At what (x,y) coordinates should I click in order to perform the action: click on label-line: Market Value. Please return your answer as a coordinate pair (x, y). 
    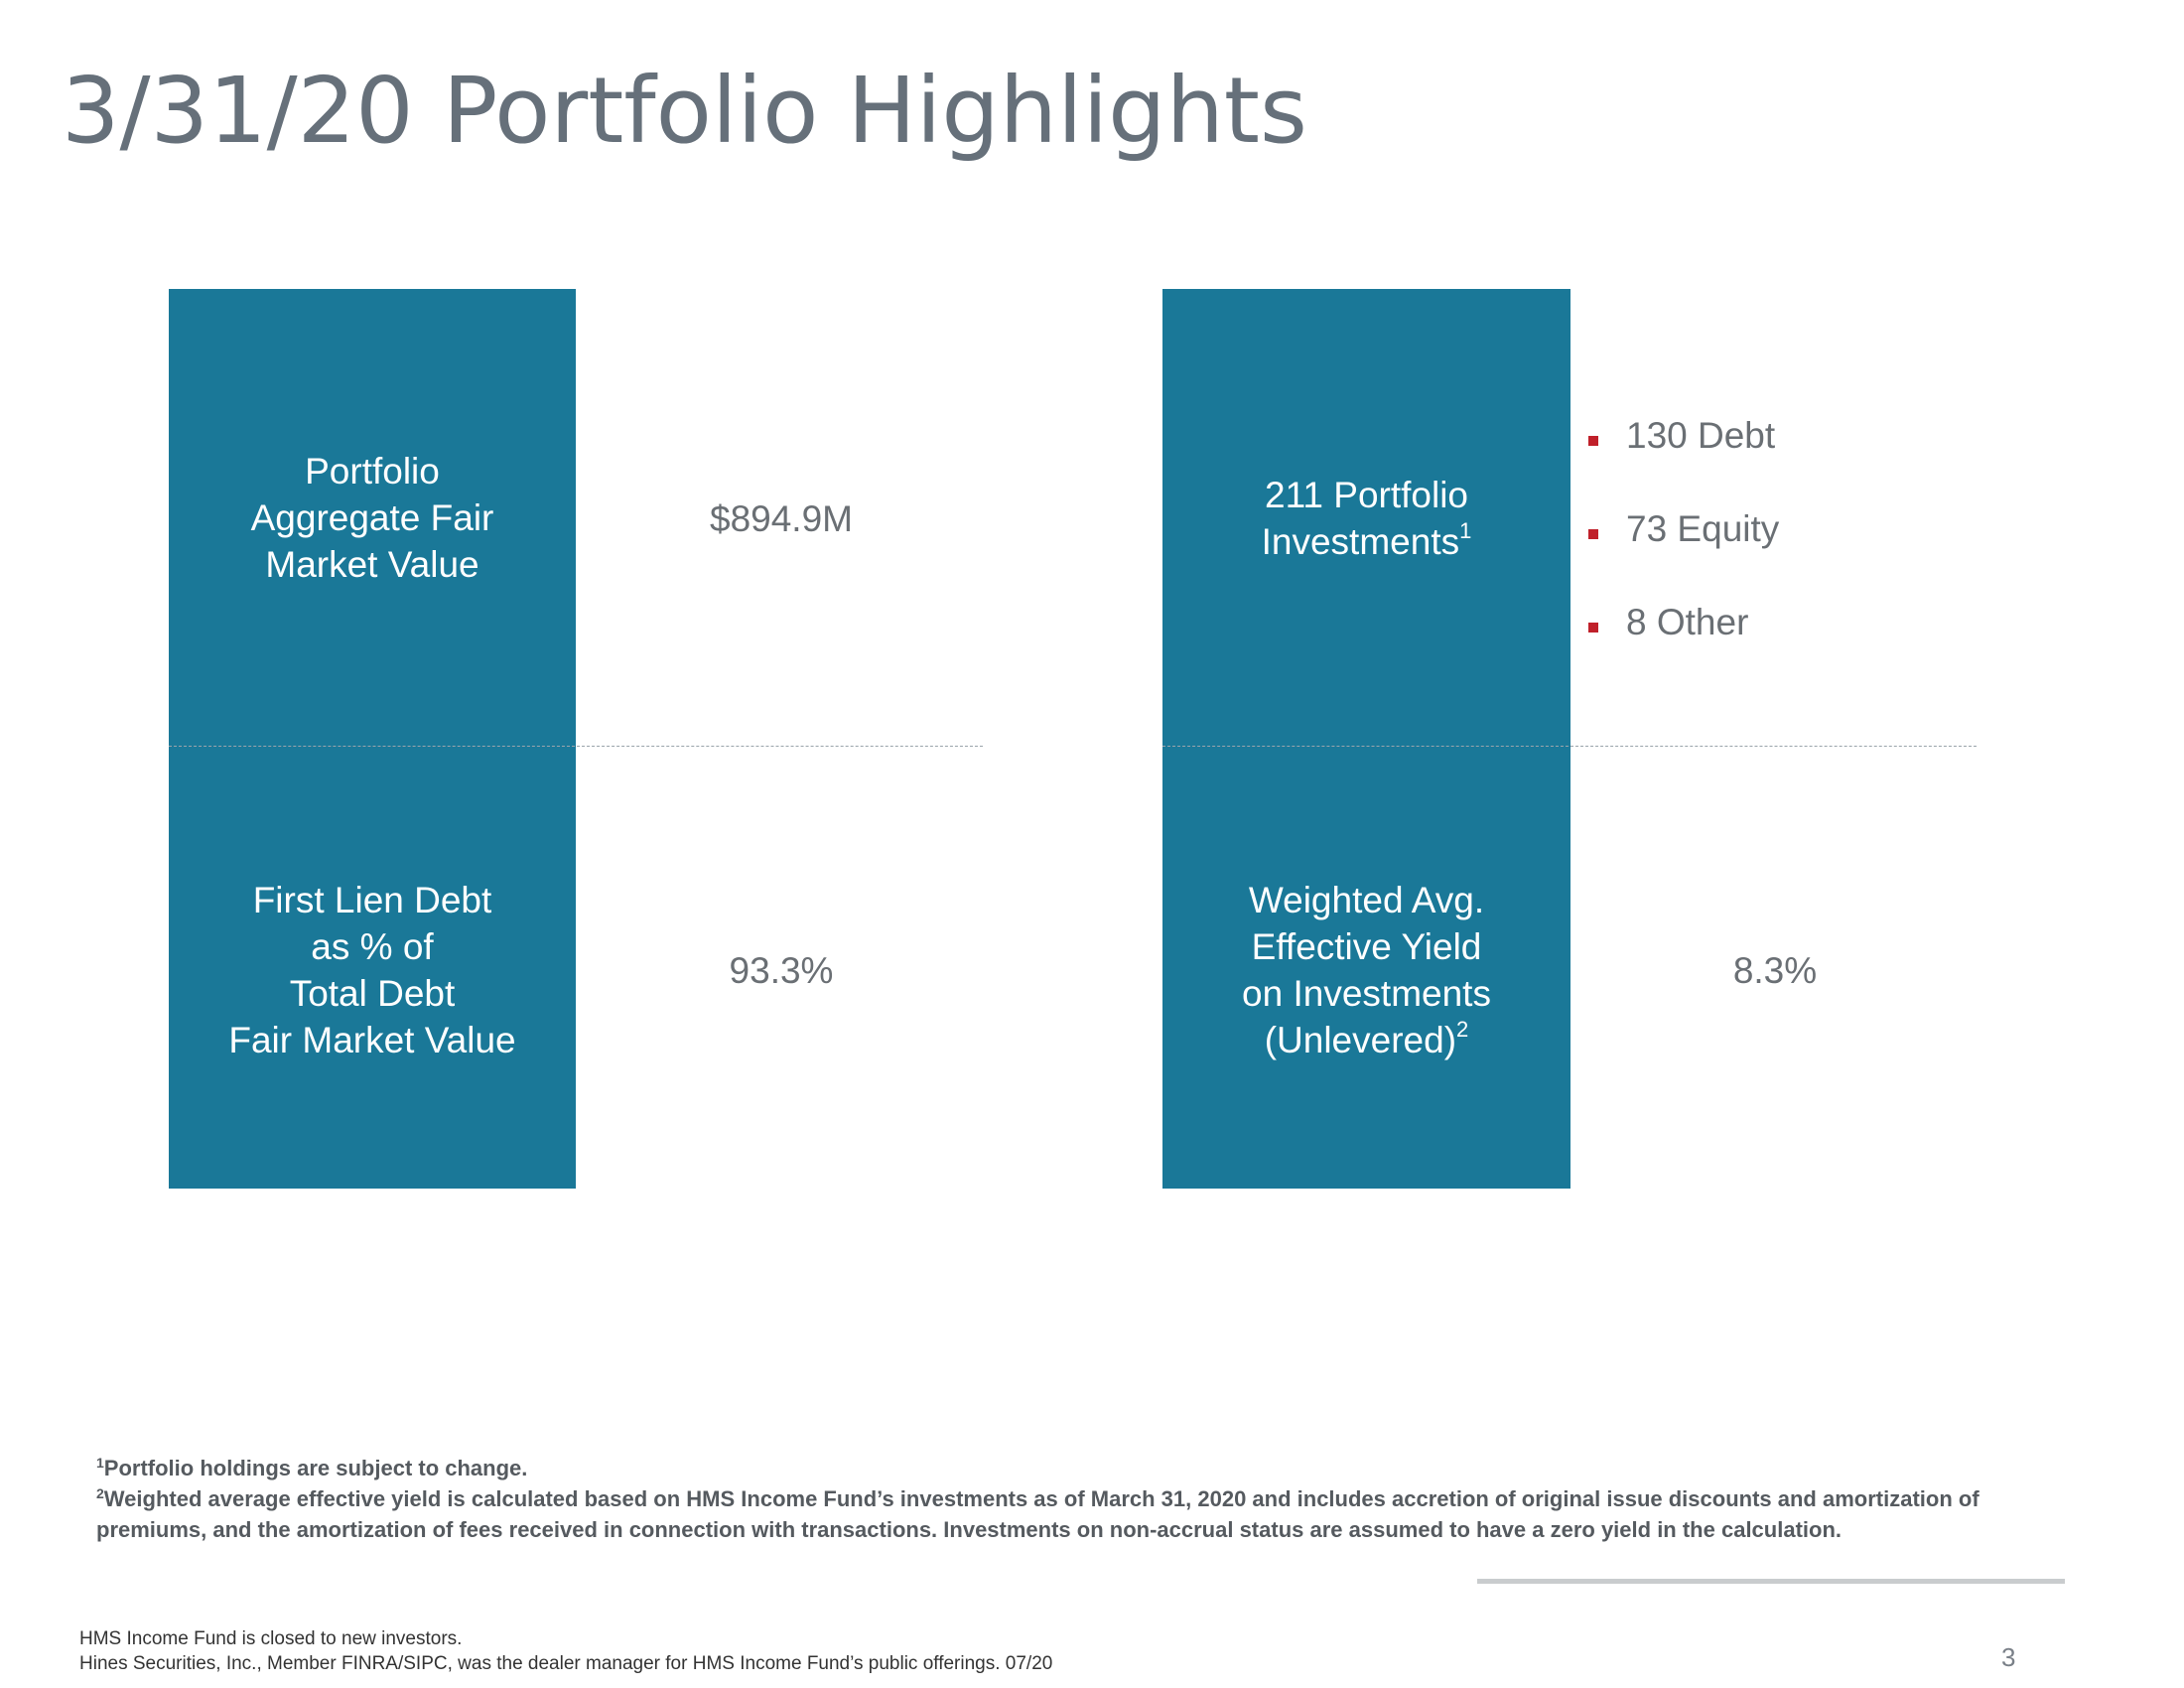
    Looking at the image, I should click on (372, 564).